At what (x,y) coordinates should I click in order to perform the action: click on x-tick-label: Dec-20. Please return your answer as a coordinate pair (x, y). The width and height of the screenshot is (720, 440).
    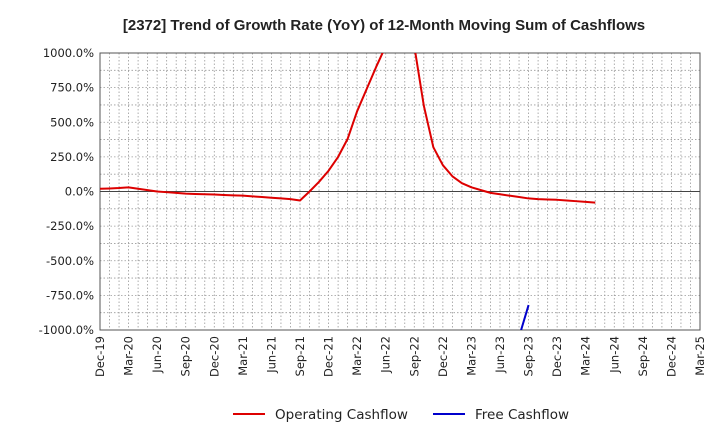
    Looking at the image, I should click on (214, 356).